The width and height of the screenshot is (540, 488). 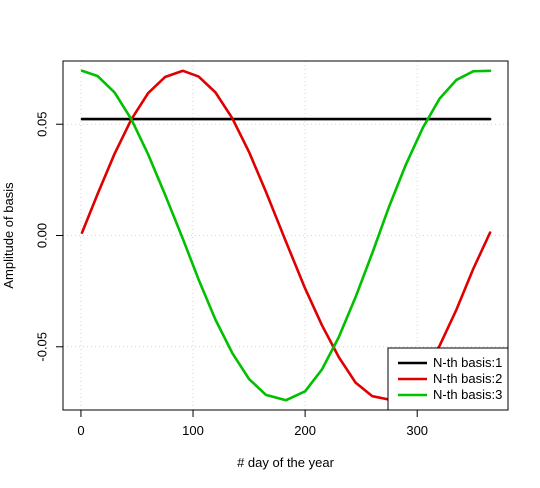 What do you see at coordinates (305, 430) in the screenshot?
I see `x-tick-label: 200` at bounding box center [305, 430].